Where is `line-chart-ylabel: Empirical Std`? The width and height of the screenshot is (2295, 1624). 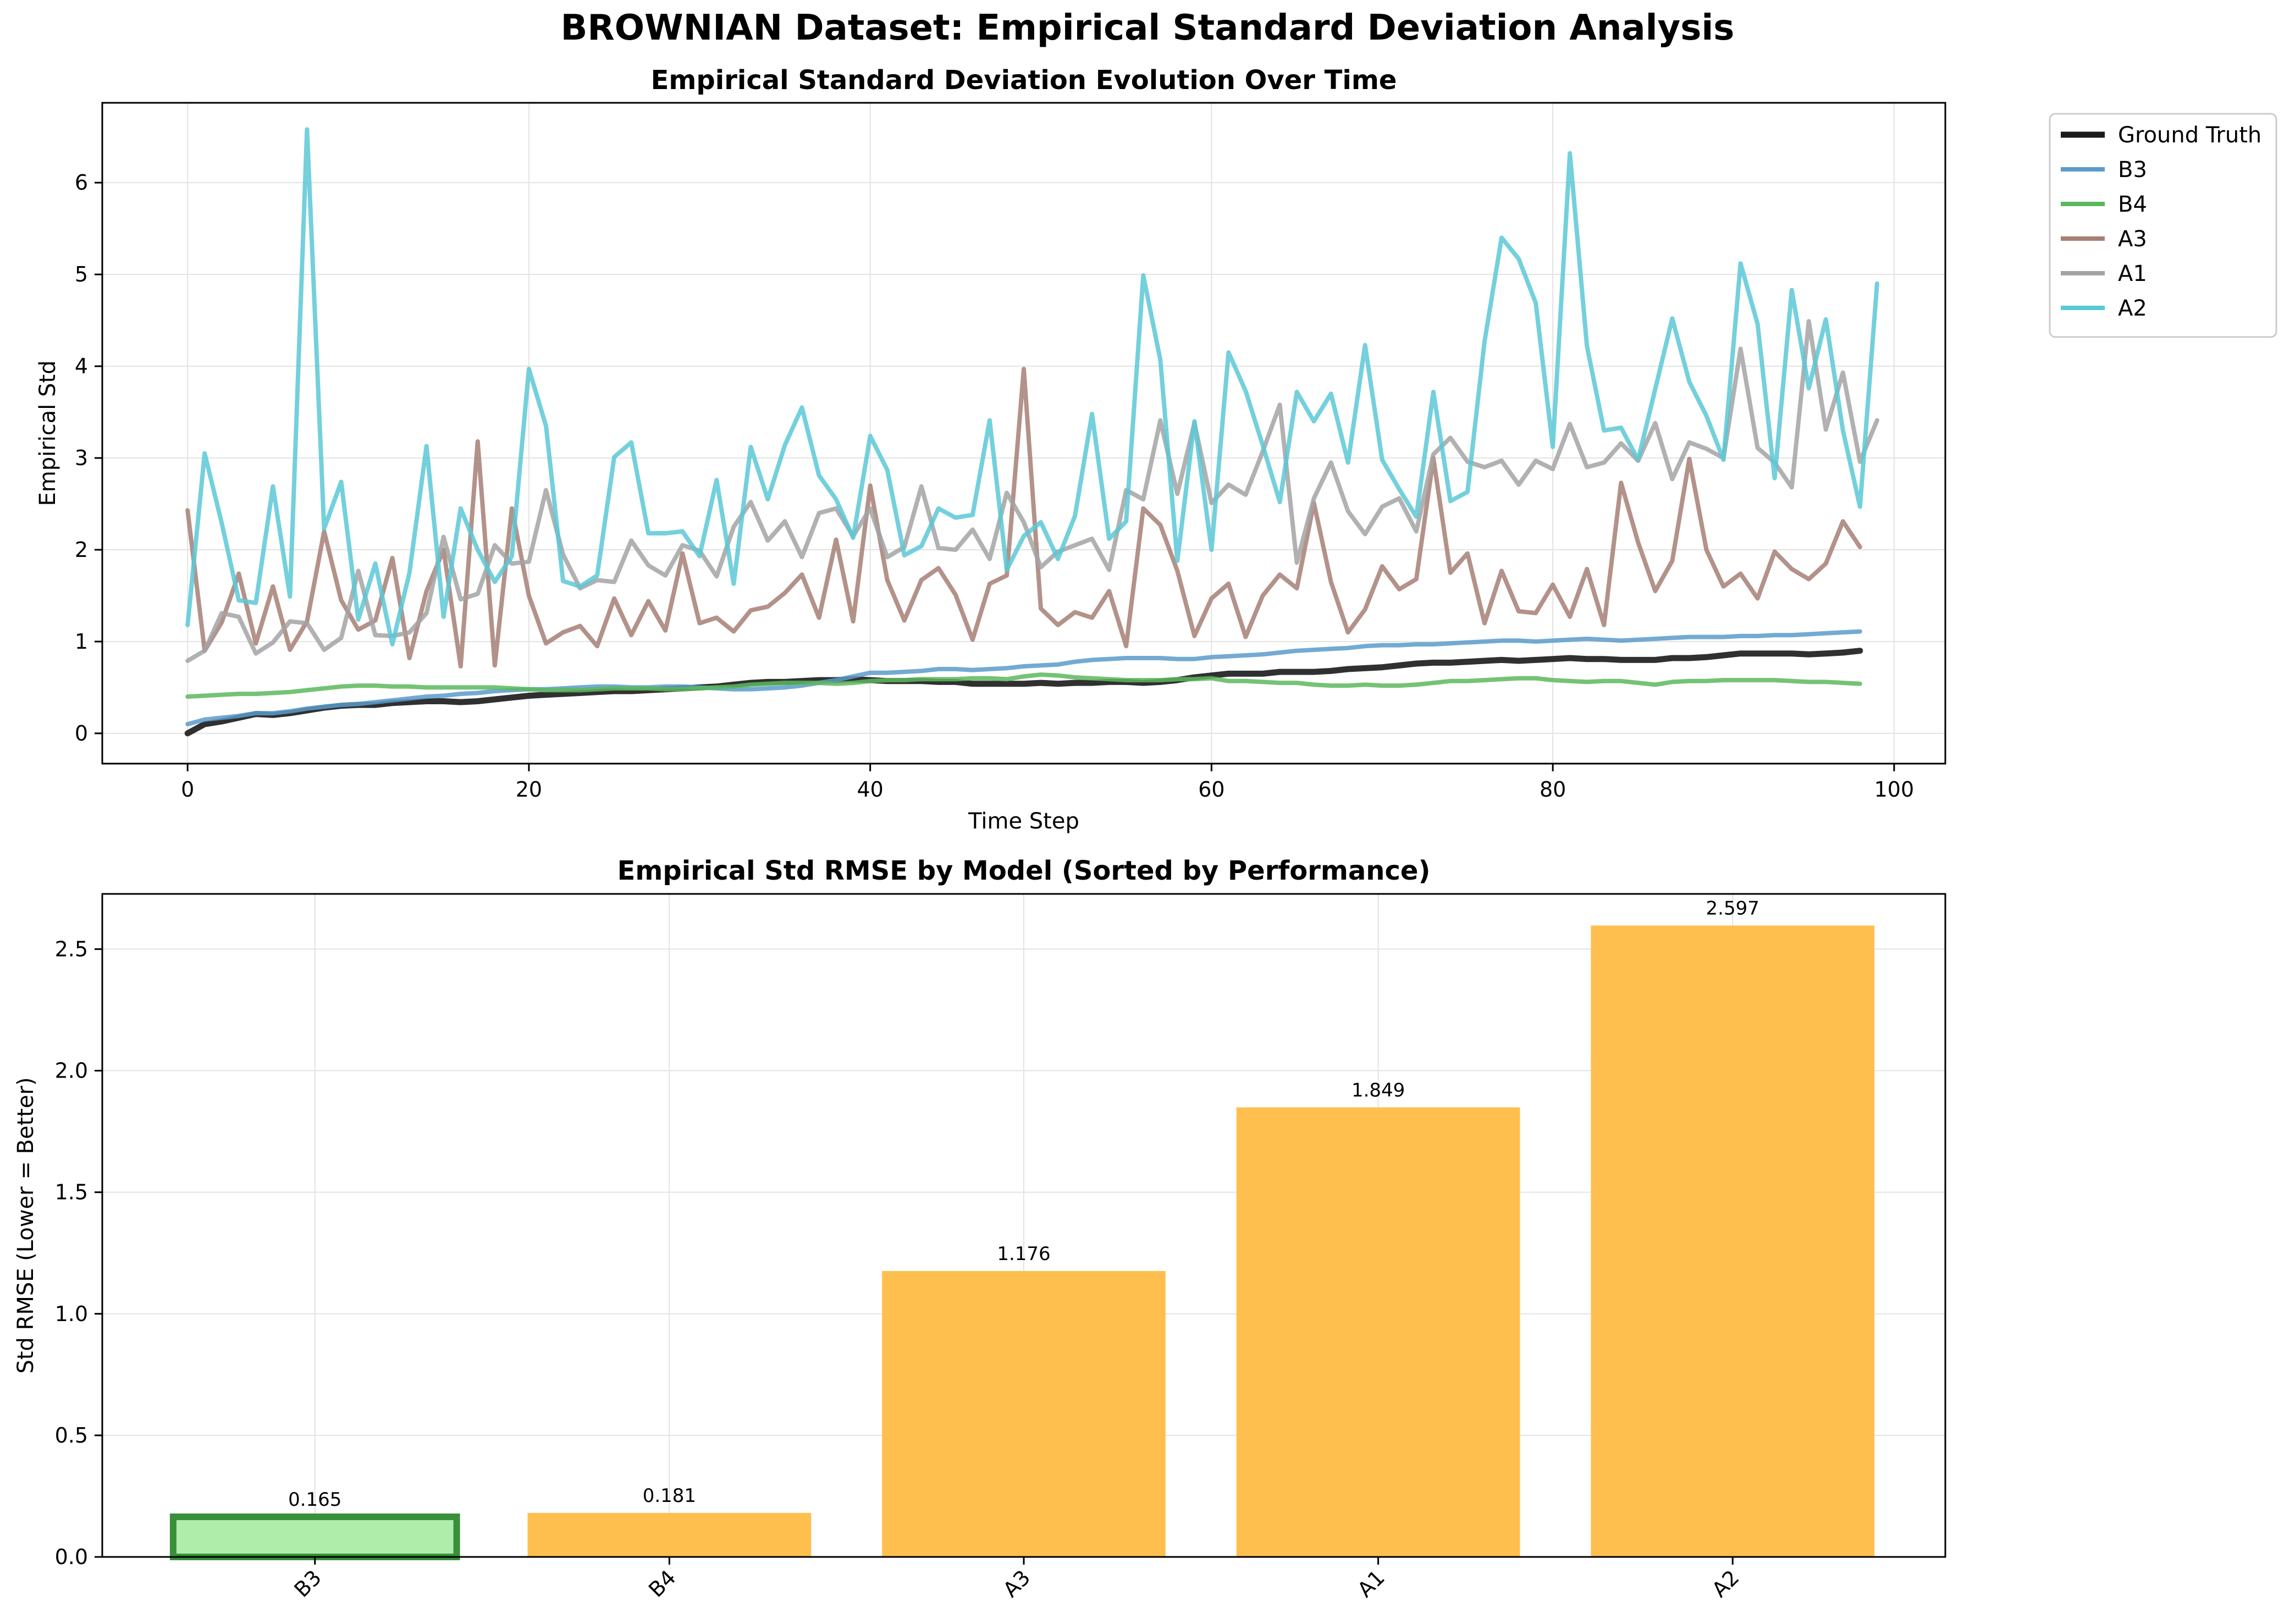 line-chart-ylabel: Empirical Std is located at coordinates (47, 433).